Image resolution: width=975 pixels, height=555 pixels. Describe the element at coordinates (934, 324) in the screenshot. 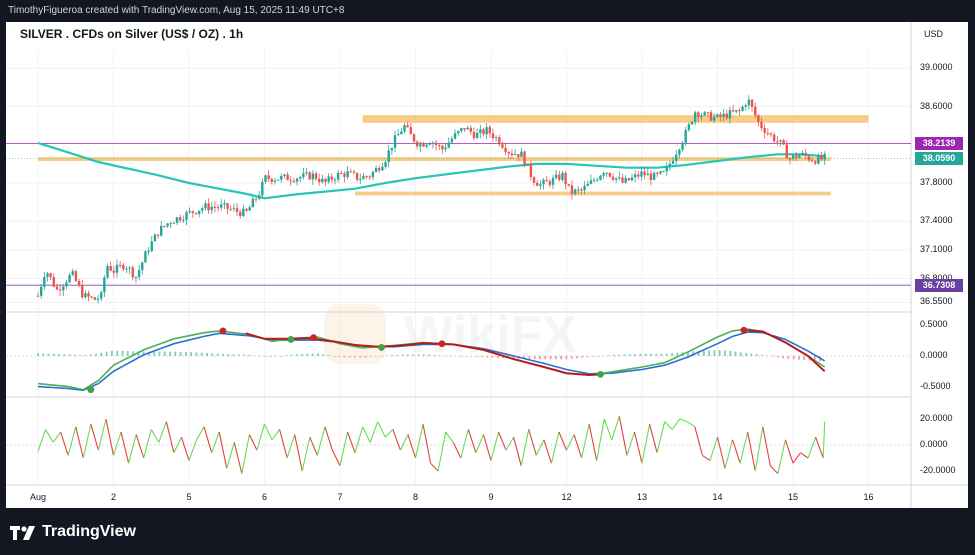

I see `macd-tick-label: 0.5000` at that location.